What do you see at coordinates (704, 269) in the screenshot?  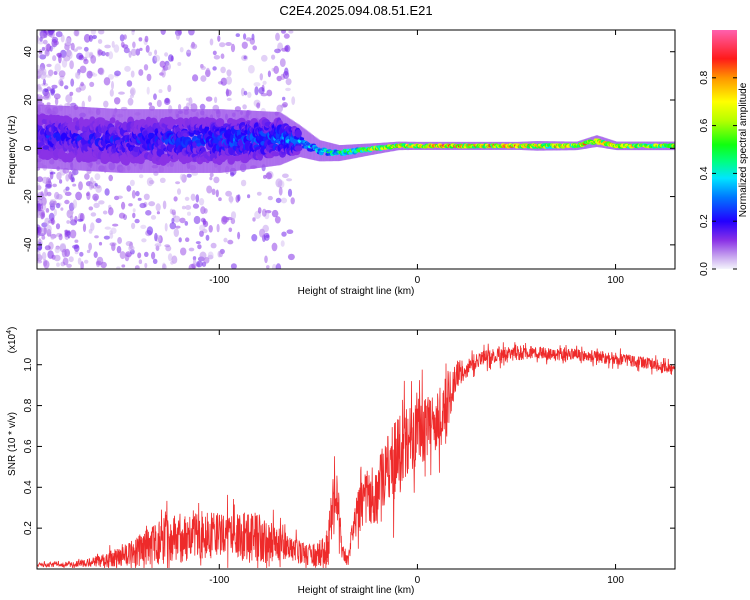 I see `colorbar-tick-label: 0.0` at bounding box center [704, 269].